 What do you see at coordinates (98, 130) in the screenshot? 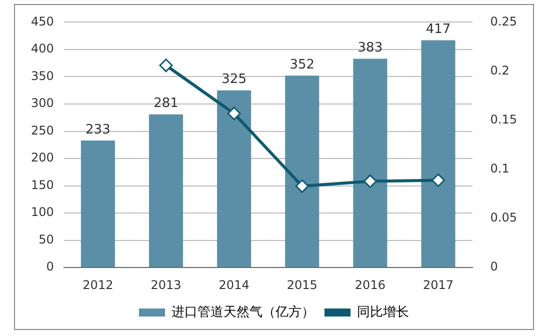
I see `data-label: 233` at bounding box center [98, 130].